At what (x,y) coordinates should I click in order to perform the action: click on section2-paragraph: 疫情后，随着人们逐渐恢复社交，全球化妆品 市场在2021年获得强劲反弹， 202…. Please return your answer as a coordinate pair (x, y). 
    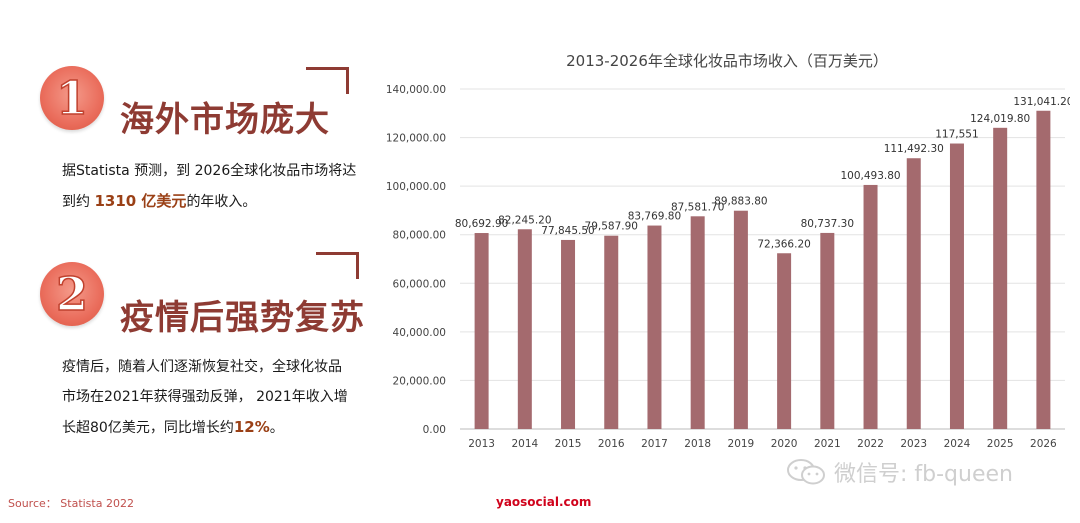
    Looking at the image, I should click on (205, 397).